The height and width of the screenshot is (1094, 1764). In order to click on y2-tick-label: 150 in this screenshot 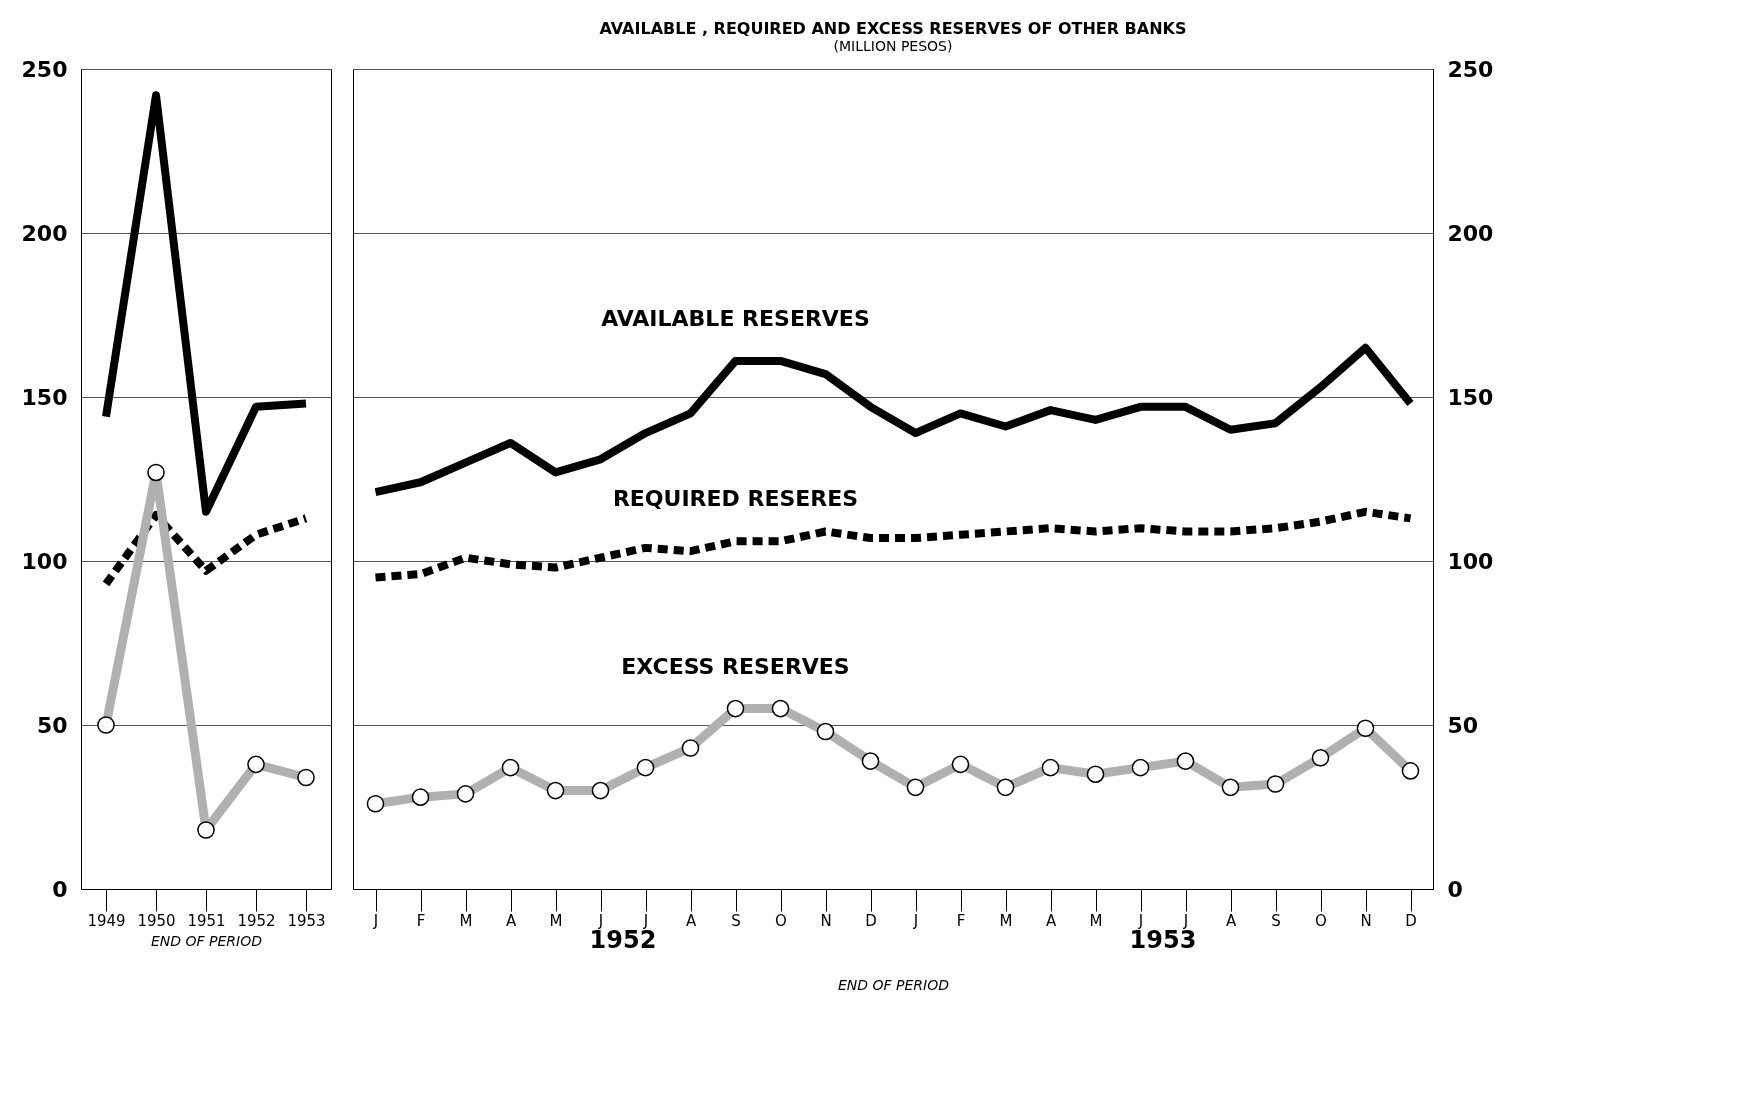, I will do `click(1470, 397)`.